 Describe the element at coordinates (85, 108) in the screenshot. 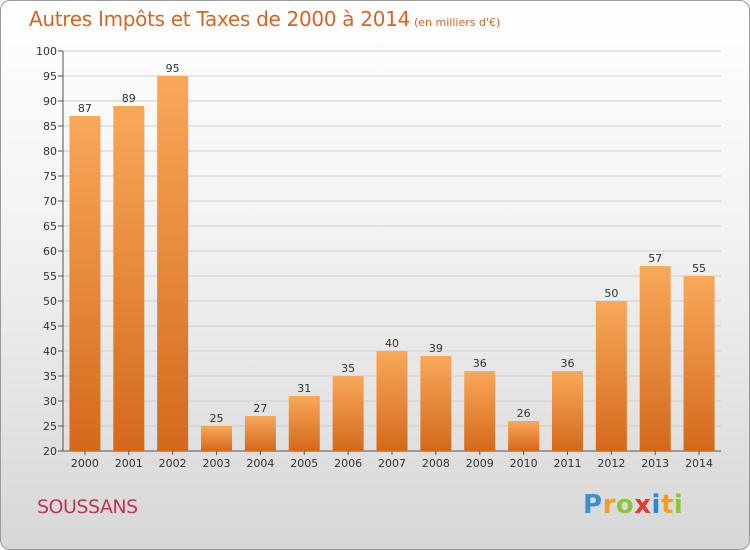

I see `data-label-2000: 87` at that location.